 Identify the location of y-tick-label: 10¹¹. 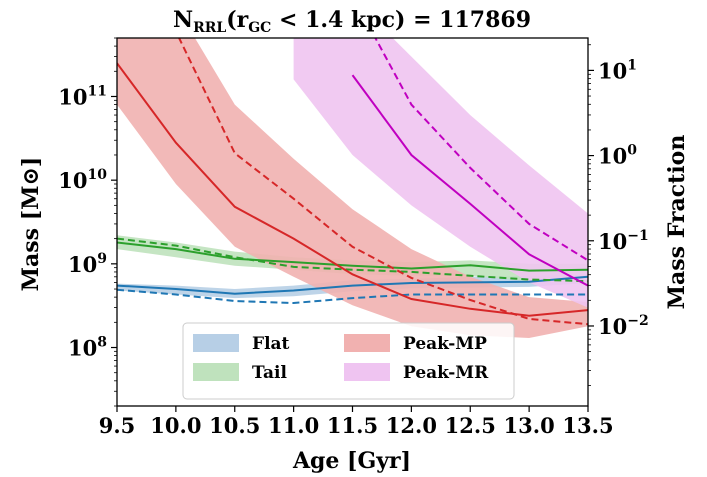
(82, 96).